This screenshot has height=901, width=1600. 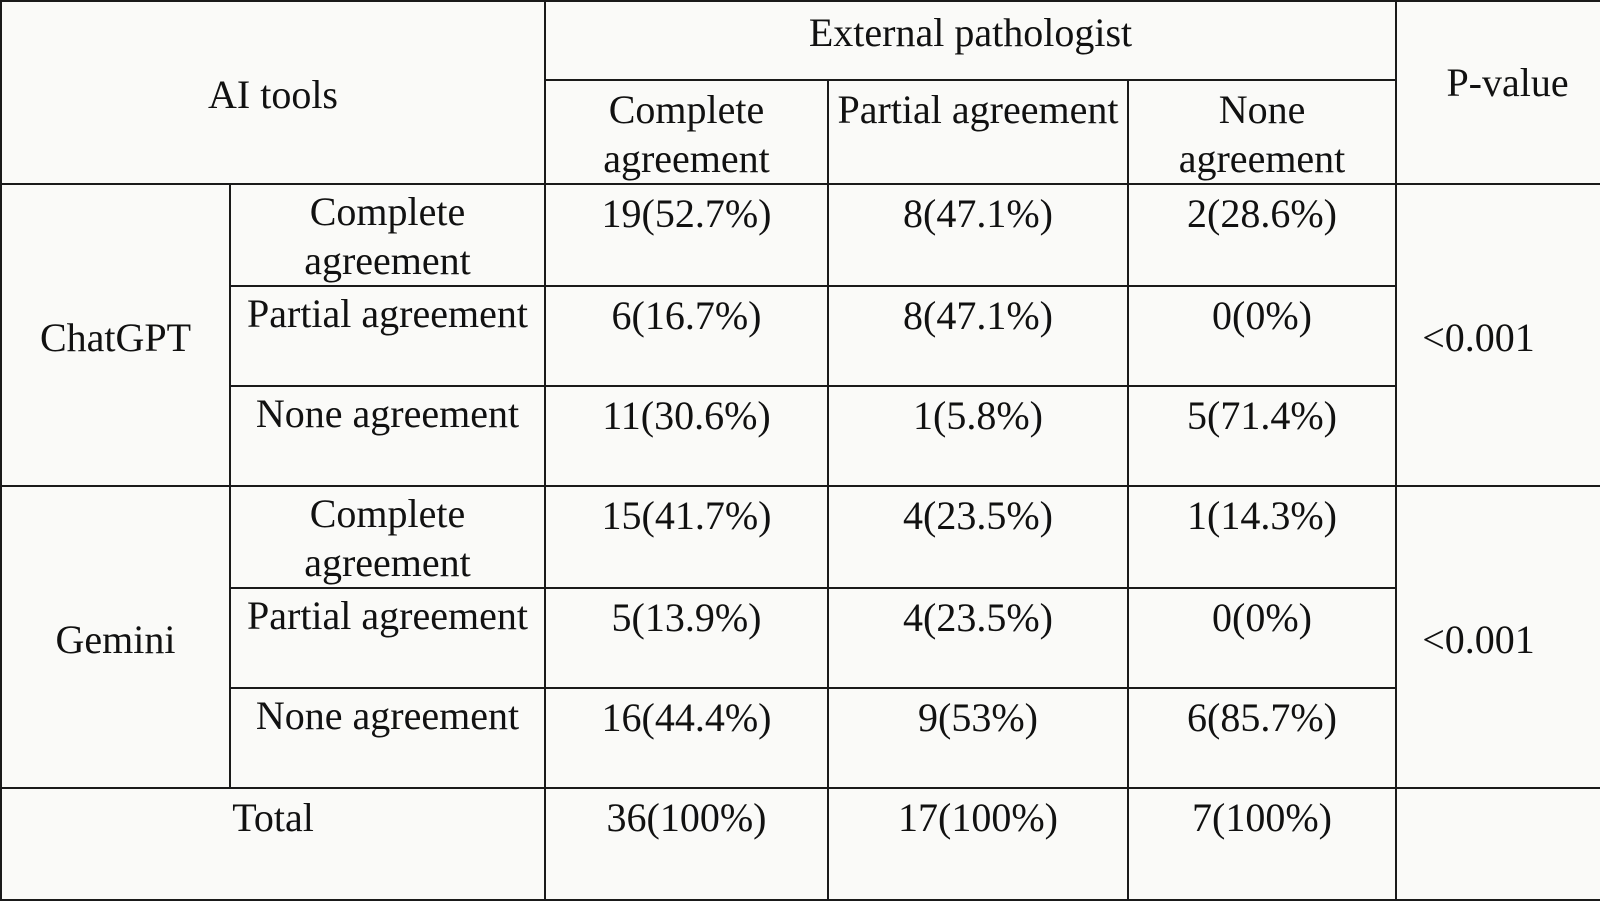 I want to click on table-cell: 6(16.7%), so click(x=686, y=336).